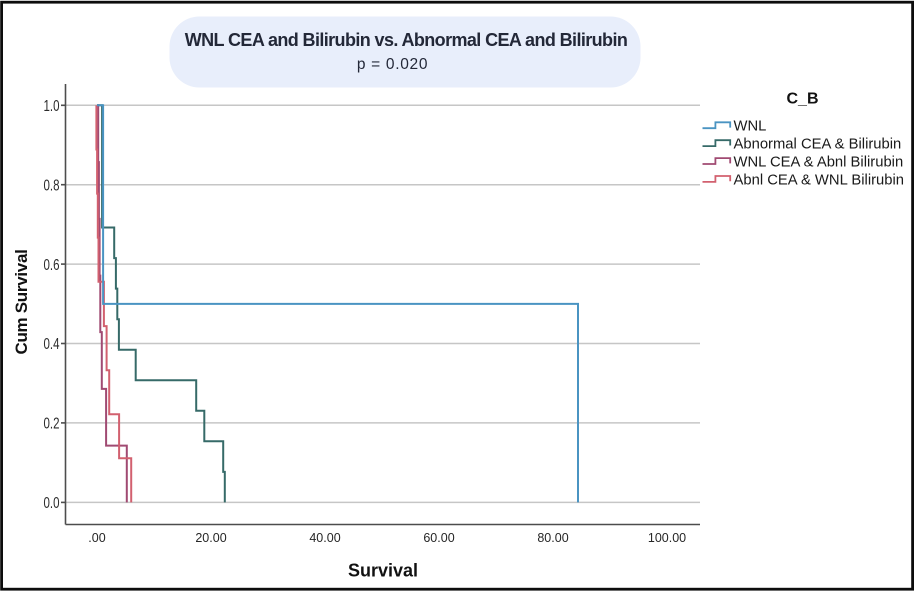 This screenshot has width=916, height=591. What do you see at coordinates (819, 180) in the screenshot?
I see `svg-text: Abnl CEA & WNL Bilirubin` at bounding box center [819, 180].